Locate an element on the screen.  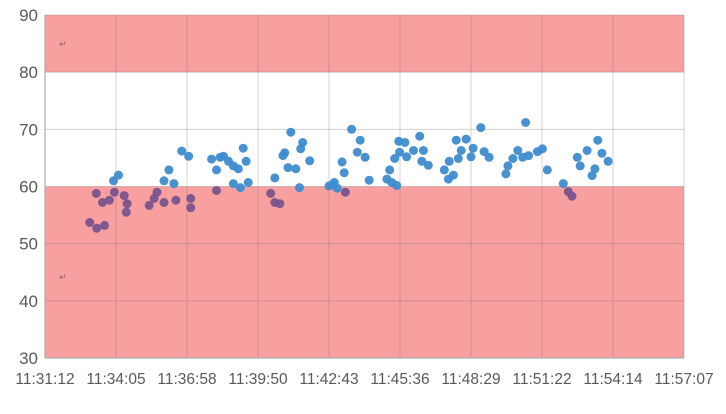
x-axis-tick-label: 11:36:58 is located at coordinates (186, 379).